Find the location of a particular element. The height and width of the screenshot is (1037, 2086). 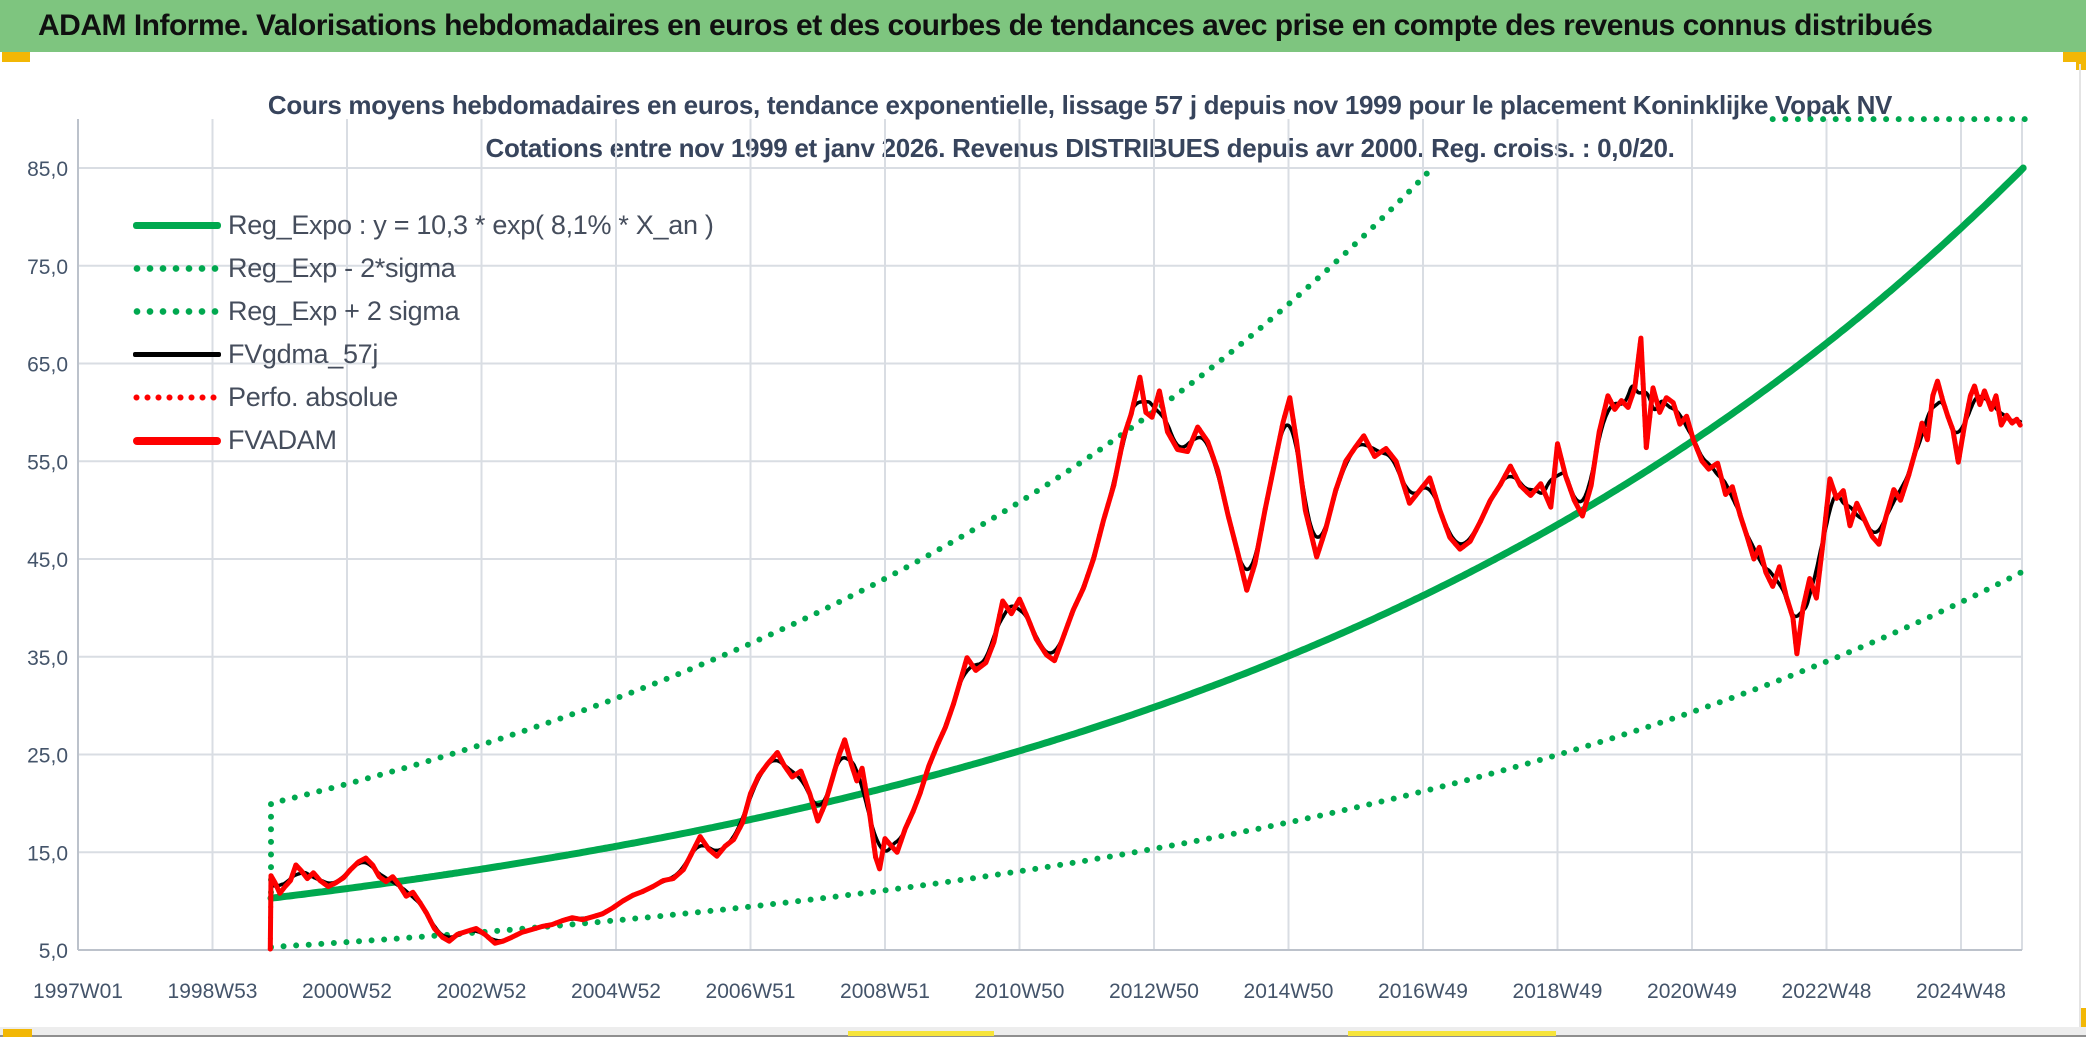

y-tick-label: 85,0 is located at coordinates (47, 169).